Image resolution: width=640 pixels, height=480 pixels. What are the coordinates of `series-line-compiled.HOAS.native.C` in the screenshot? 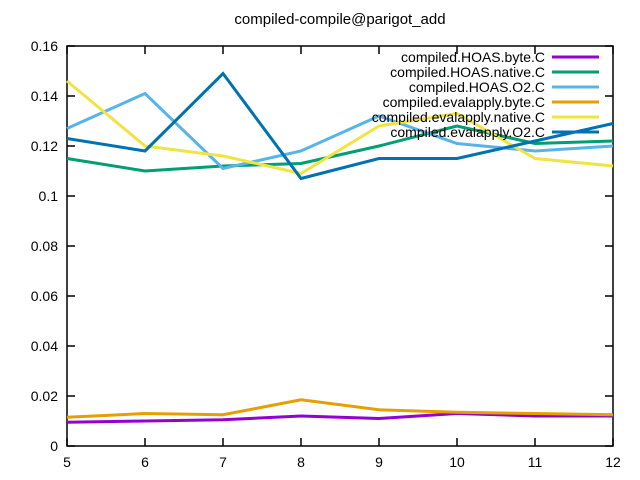 It's located at (340, 148).